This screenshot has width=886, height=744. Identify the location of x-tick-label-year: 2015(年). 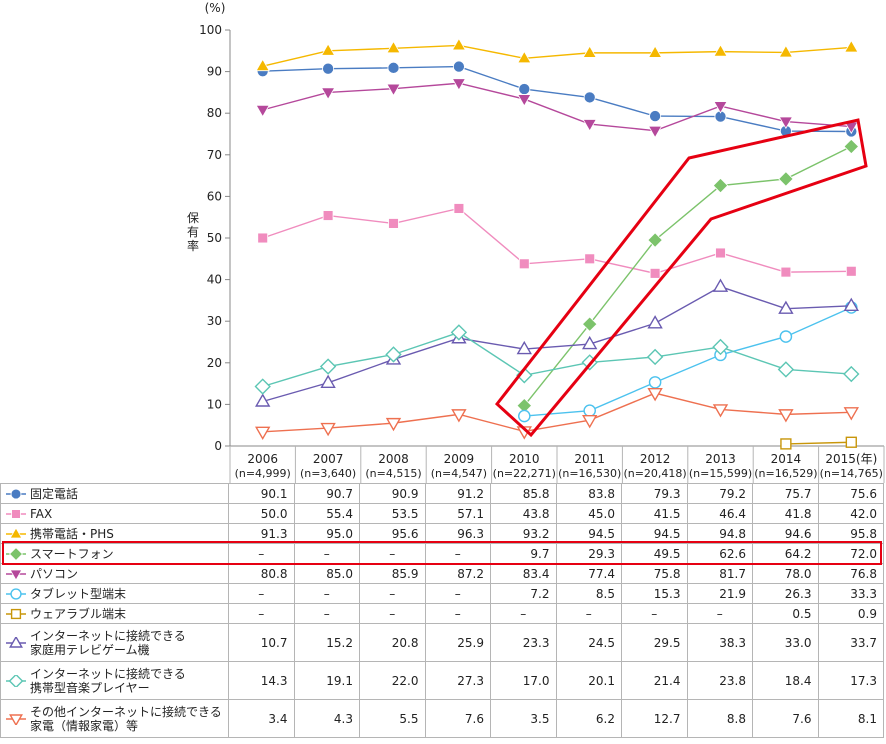
(851, 459).